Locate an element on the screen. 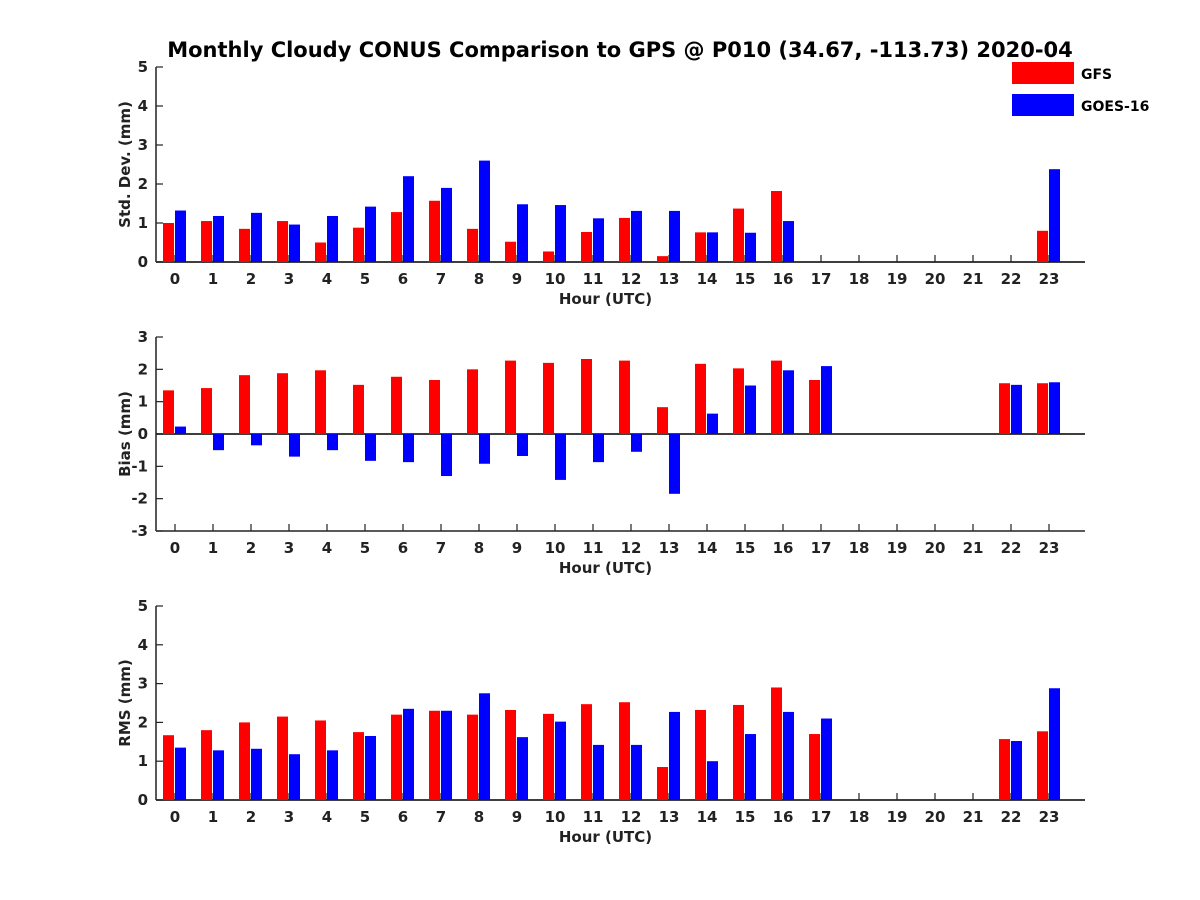  y-tick-label: 0 is located at coordinates (143, 434).